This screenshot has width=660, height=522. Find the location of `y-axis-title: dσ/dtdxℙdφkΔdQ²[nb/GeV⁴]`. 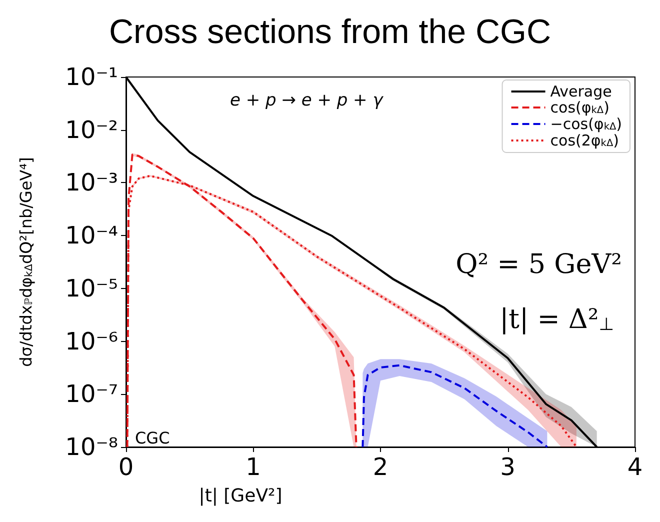

y-axis-title: dσ/dtdxℙdφkΔdQ²[nb/GeV⁴] is located at coordinates (26, 262).